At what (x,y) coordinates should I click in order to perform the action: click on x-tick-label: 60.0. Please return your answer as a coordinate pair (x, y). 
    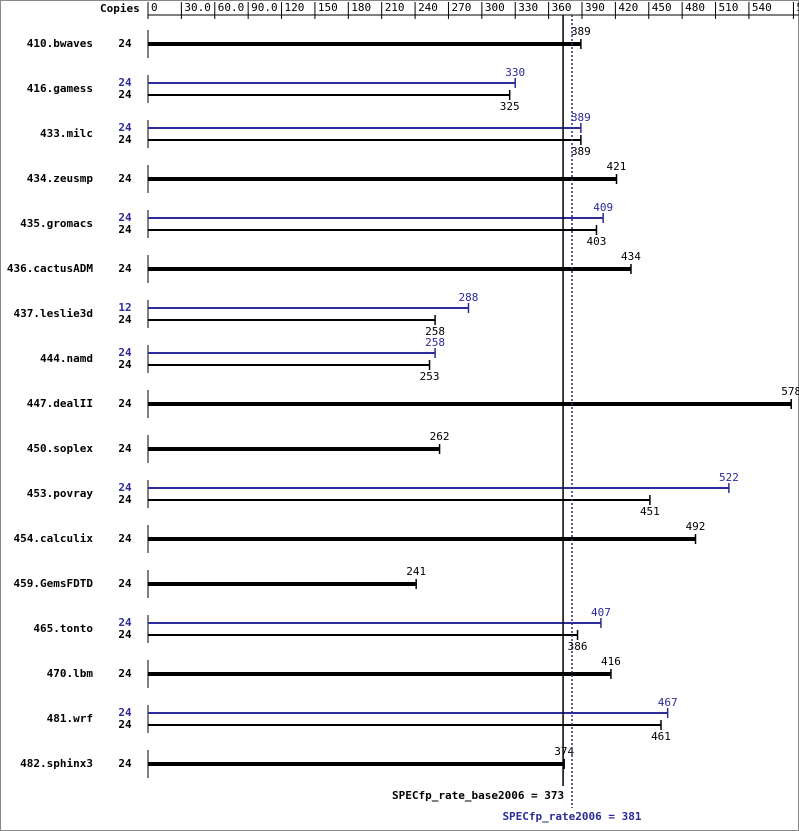
    Looking at the image, I should click on (231, 7).